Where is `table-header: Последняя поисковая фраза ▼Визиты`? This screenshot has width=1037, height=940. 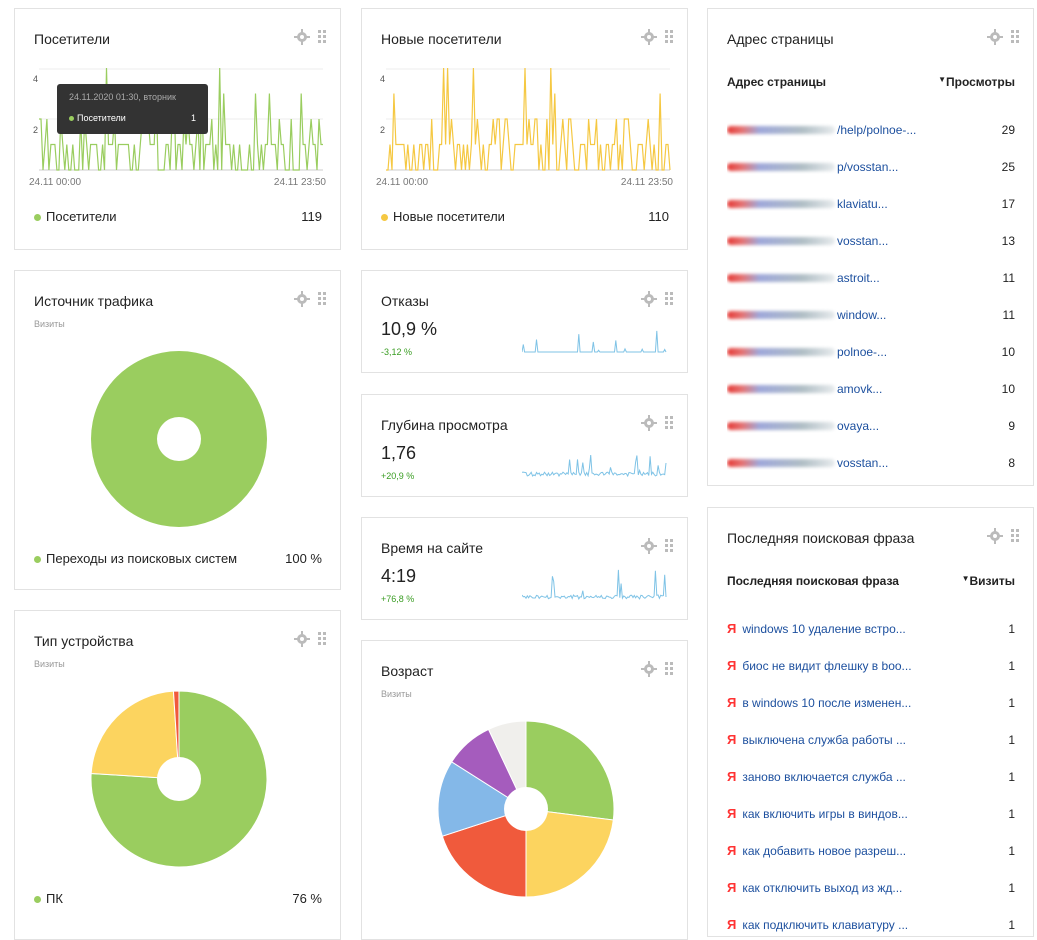
table-header: Последняя поисковая фраза ▼Визиты is located at coordinates (871, 581).